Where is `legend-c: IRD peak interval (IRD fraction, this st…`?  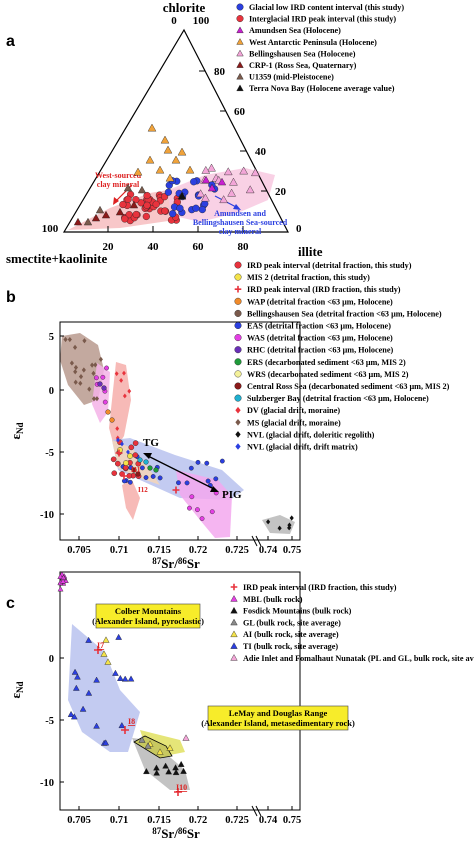 legend-c: IRD peak interval (IRD fraction, this st… is located at coordinates (352, 623).